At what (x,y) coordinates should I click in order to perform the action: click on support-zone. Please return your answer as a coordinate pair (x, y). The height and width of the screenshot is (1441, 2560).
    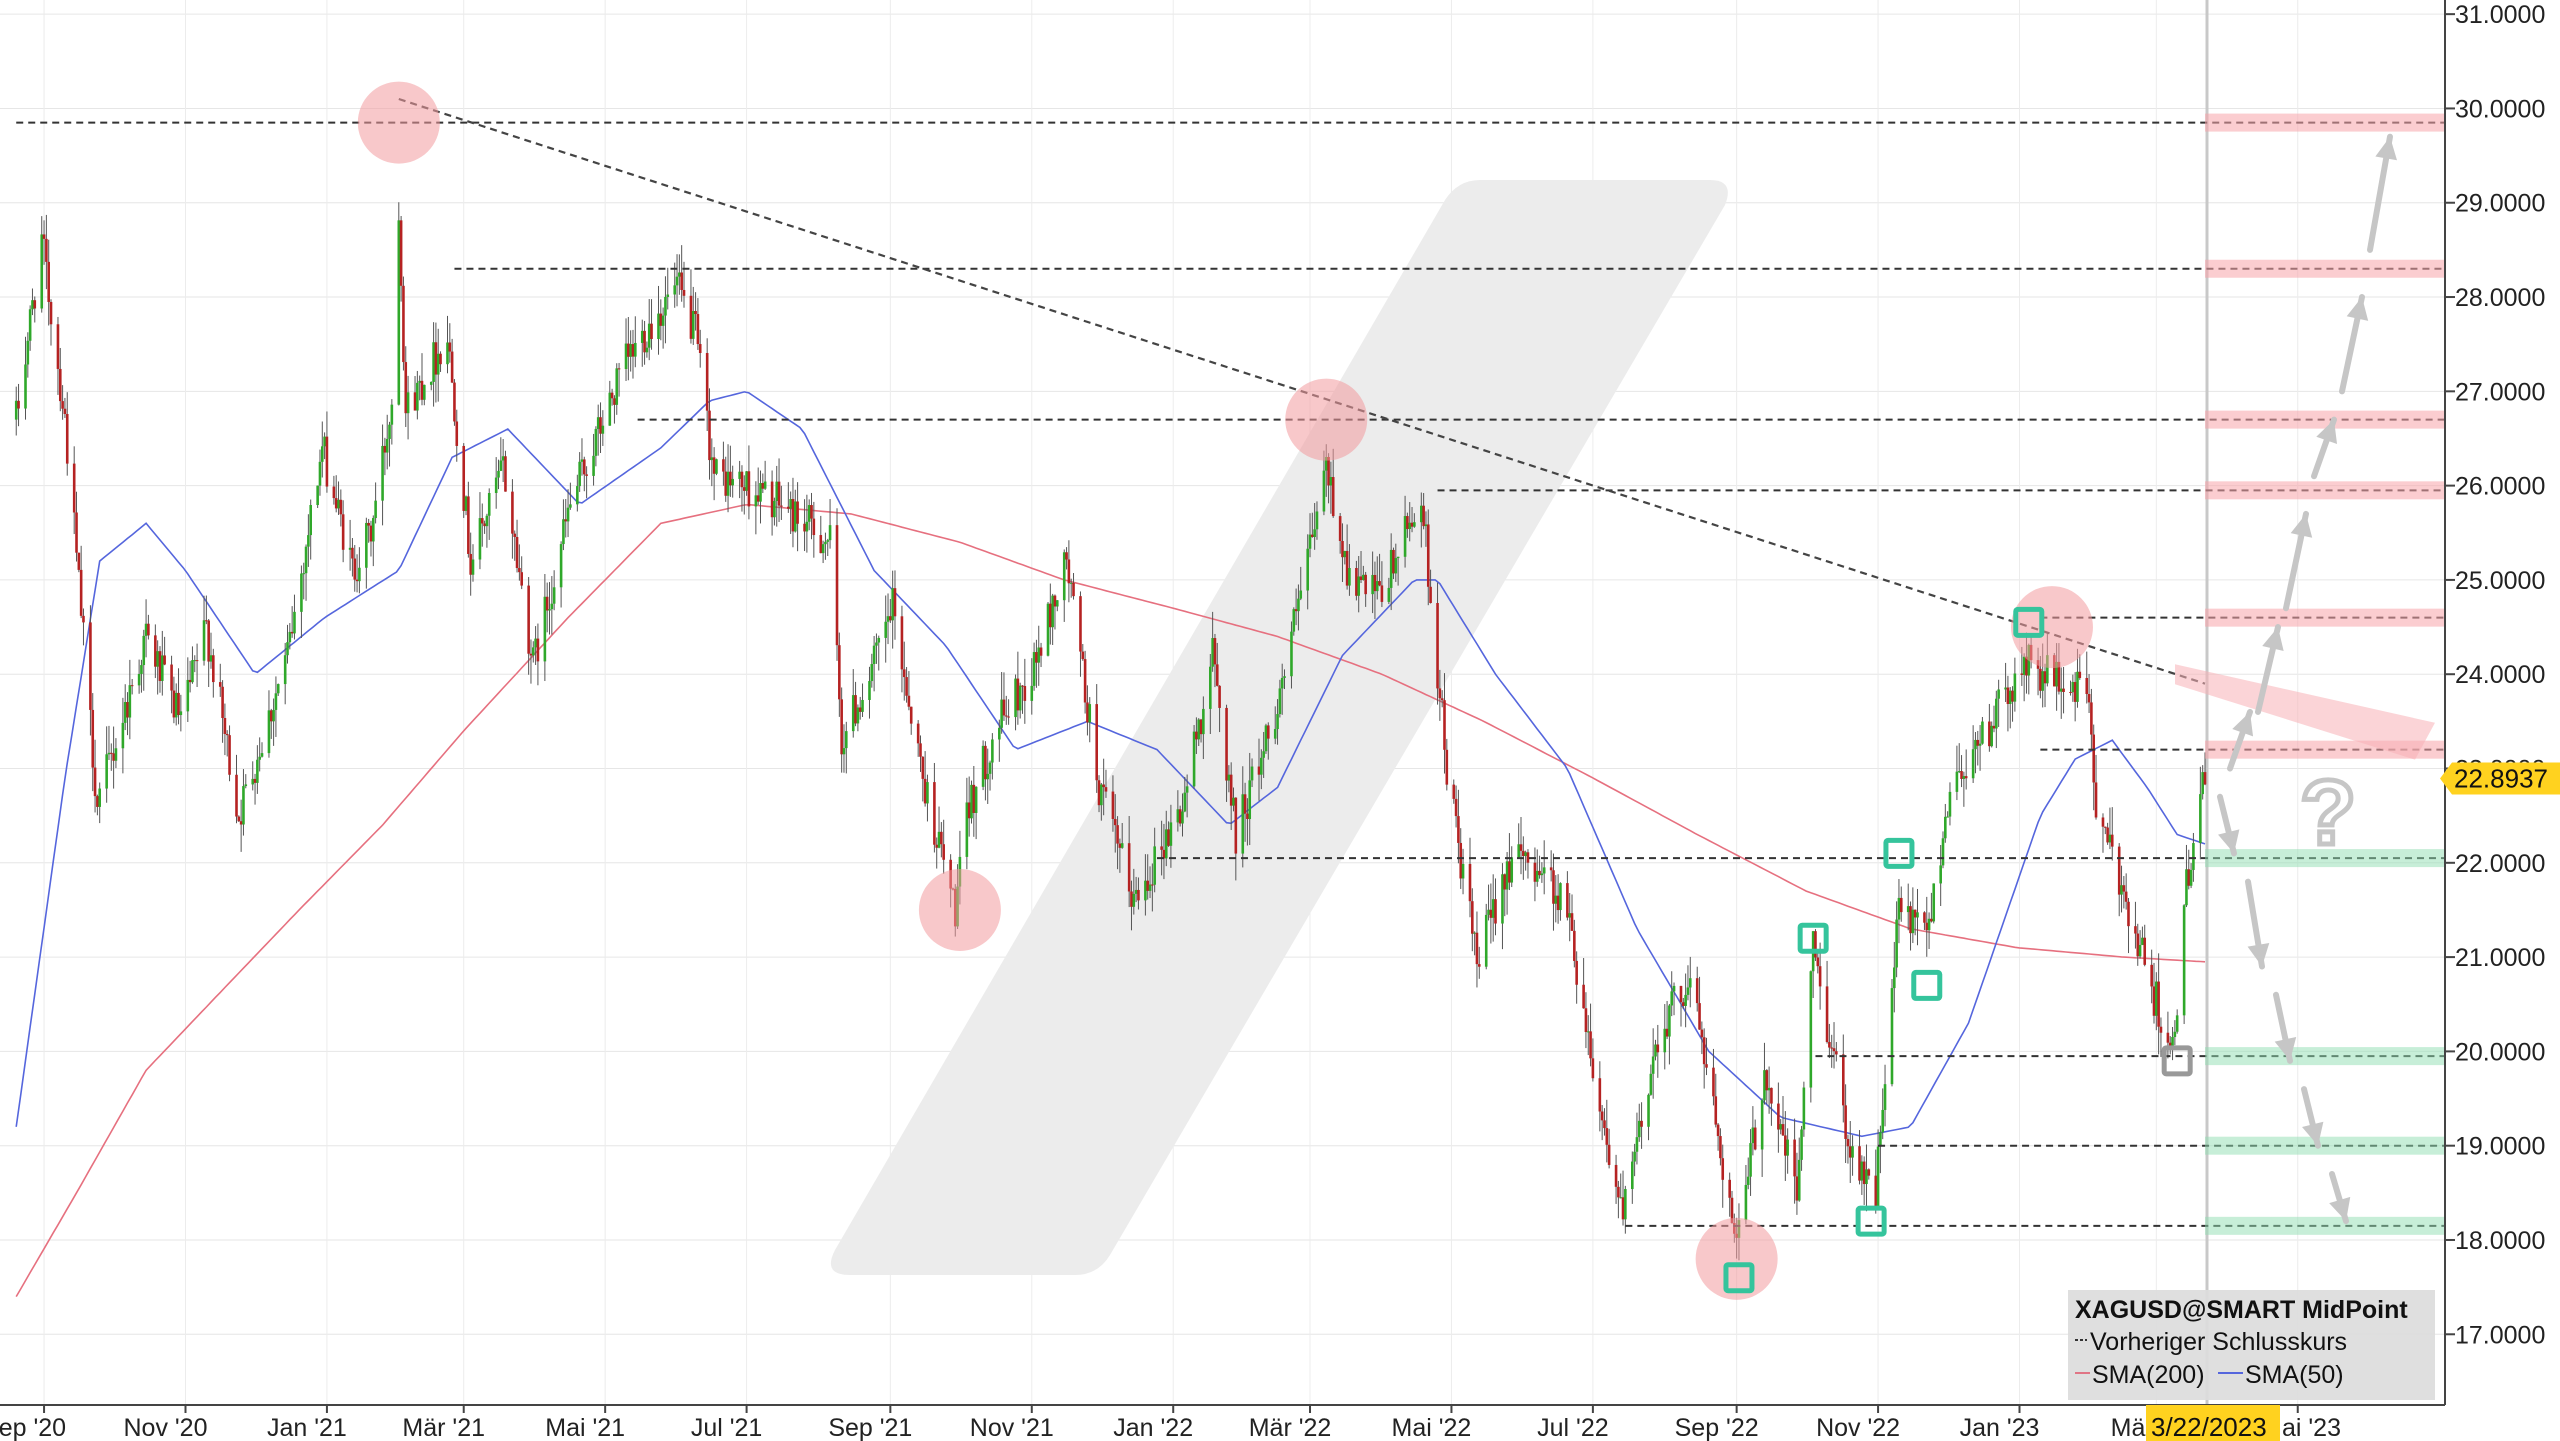
    Looking at the image, I should click on (2325, 858).